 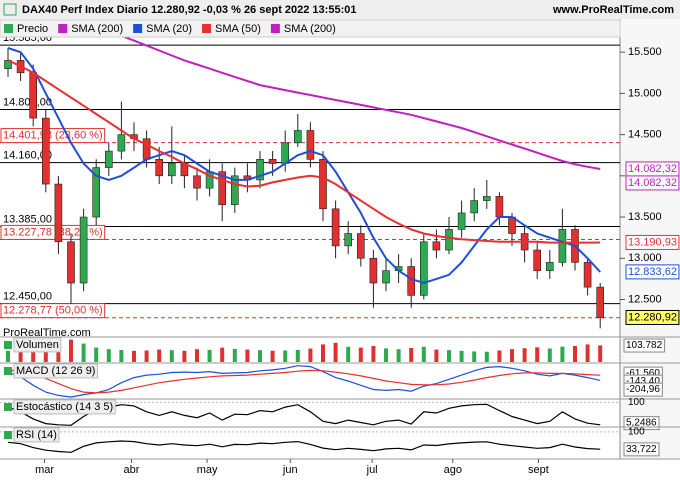 I want to click on pane-title: MACD (12 26 9), so click(x=55, y=371).